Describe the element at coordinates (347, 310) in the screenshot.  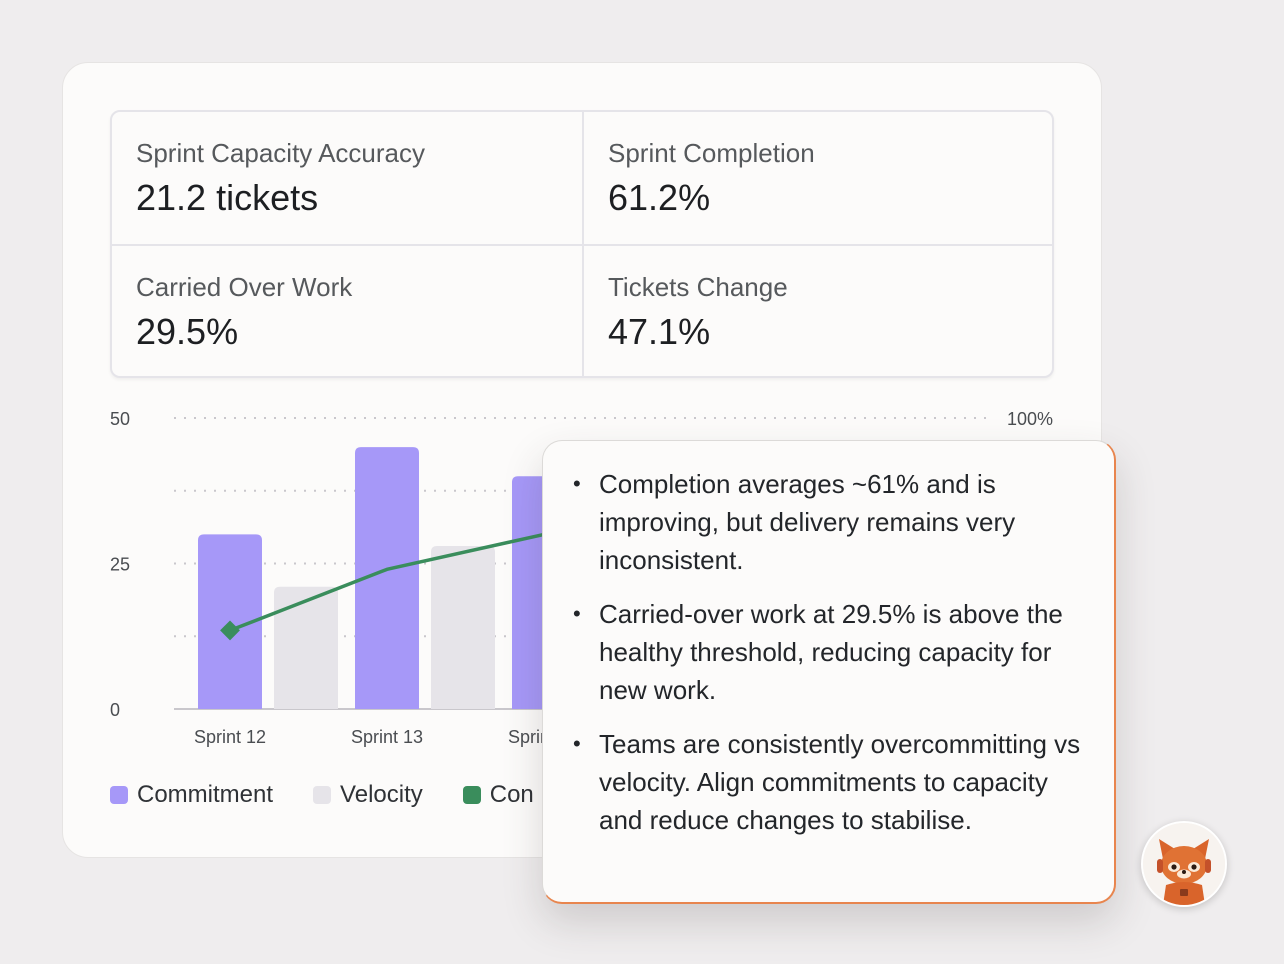
I see `metric-carried-over-work: Carried Over Work 29.5%` at that location.